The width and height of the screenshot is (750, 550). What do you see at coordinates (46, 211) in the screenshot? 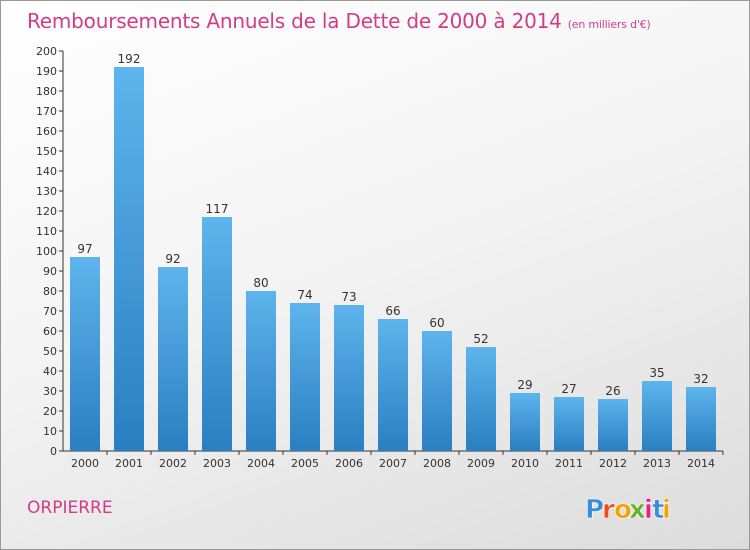
I see `y-tick-label: 120` at bounding box center [46, 211].